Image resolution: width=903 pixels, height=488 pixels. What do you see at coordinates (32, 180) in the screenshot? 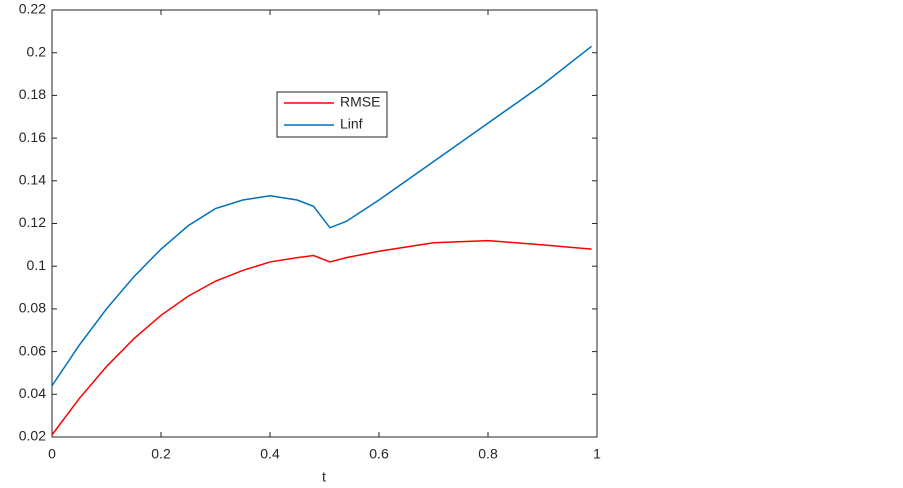
I see `y-tick-label: 0.14` at bounding box center [32, 180].